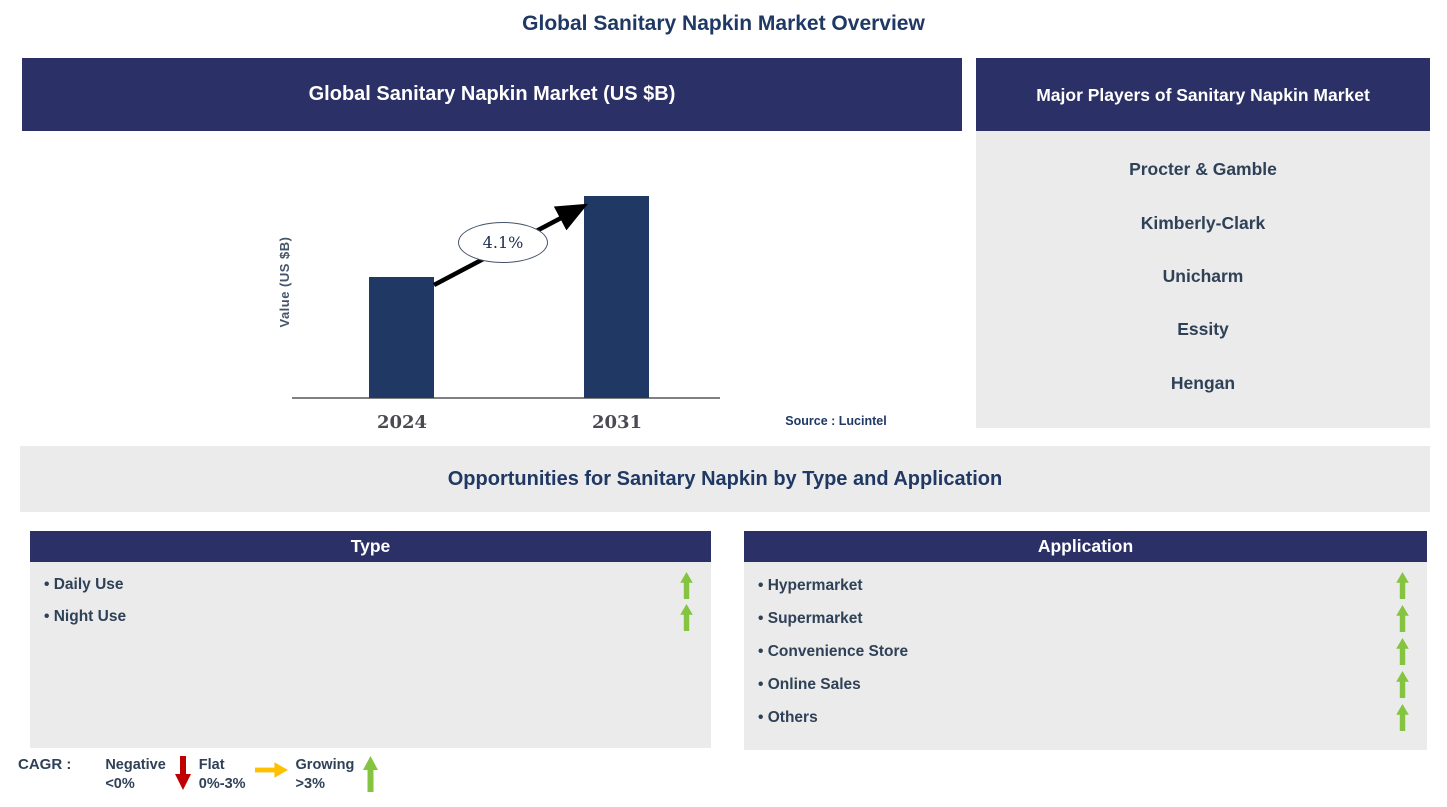 The height and width of the screenshot is (807, 1447). Describe the element at coordinates (370, 546) in the screenshot. I see `type-panel-header: Type` at that location.